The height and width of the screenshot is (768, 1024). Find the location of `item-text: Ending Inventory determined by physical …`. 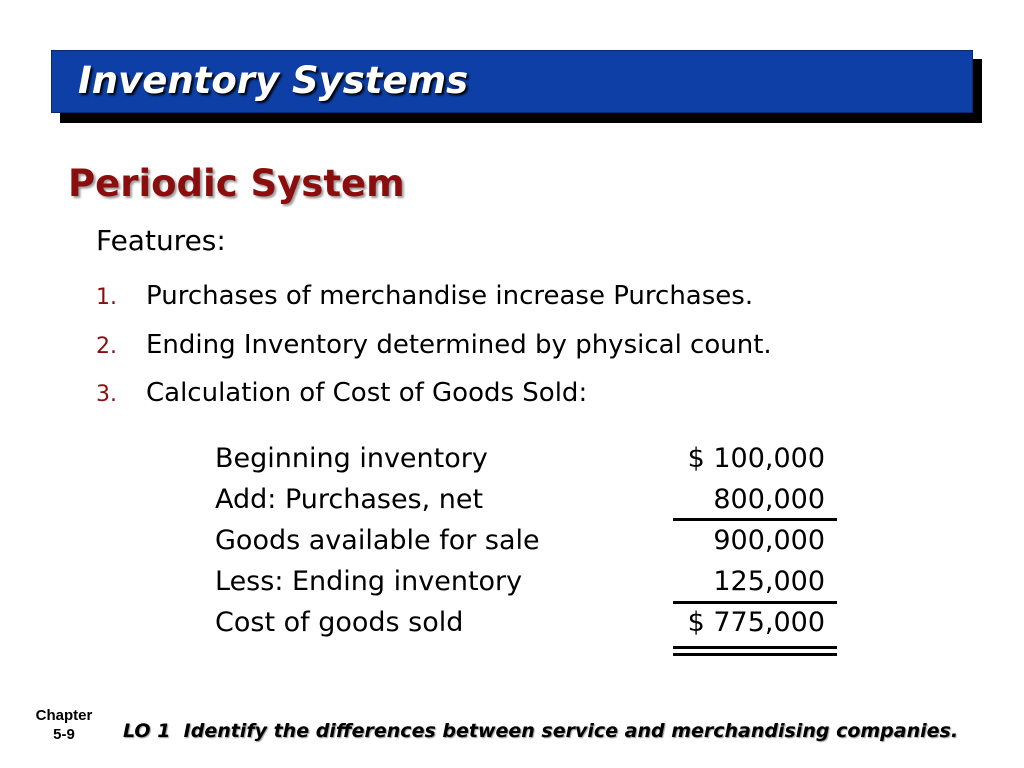

item-text: Ending Inventory determined by physical … is located at coordinates (459, 345).